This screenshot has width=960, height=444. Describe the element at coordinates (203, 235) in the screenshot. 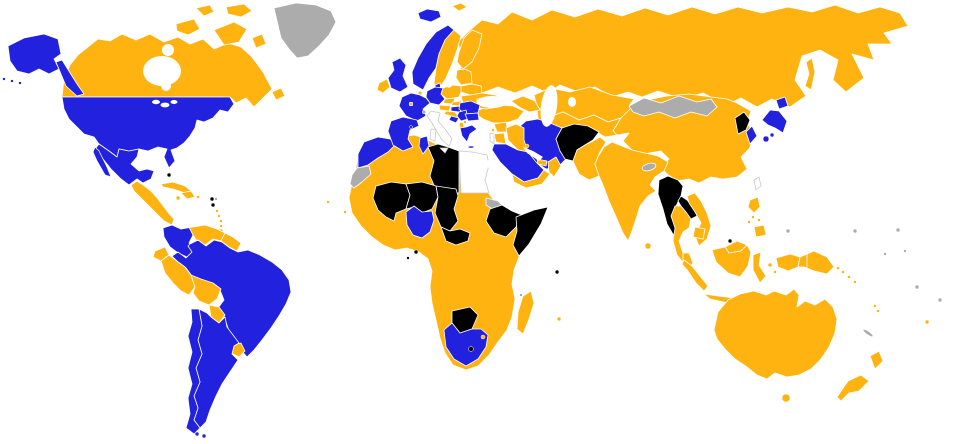

I see `region-venezuela` at that location.